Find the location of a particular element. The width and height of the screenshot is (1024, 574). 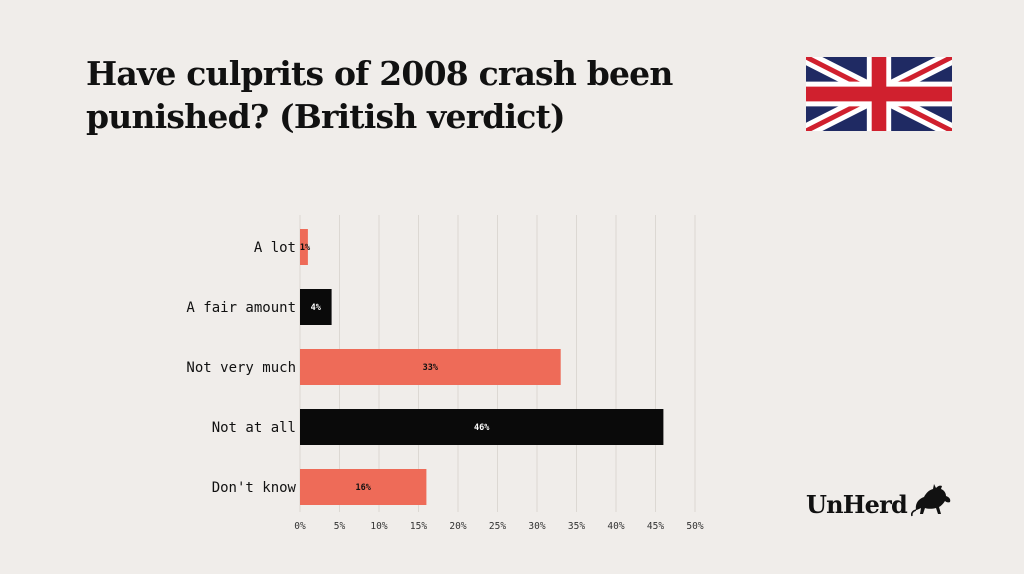

x-tick-label: 5% is located at coordinates (340, 526).